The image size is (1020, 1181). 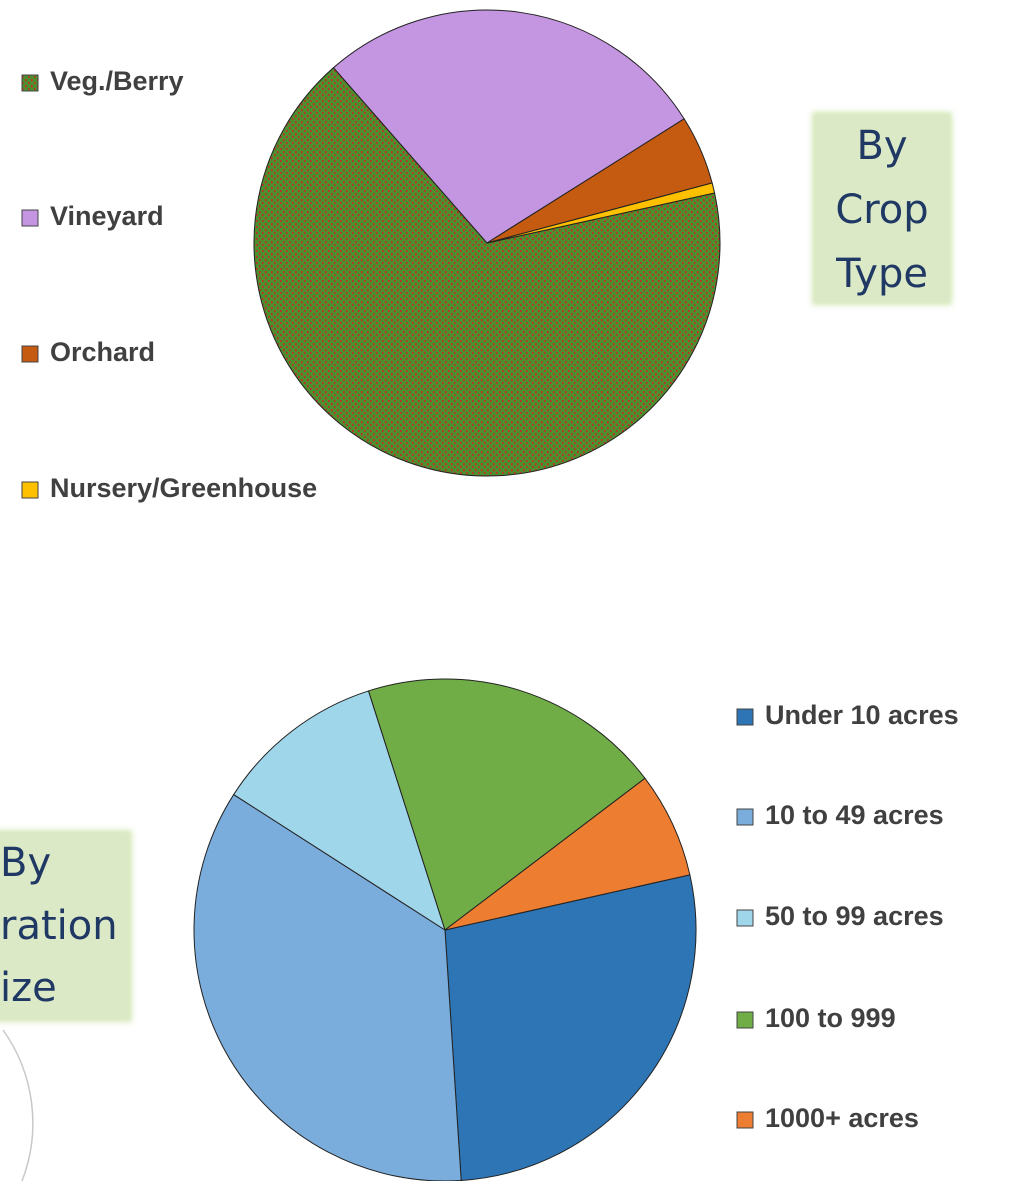 I want to click on legend-label: 50 to 99 acres, so click(x=854, y=916).